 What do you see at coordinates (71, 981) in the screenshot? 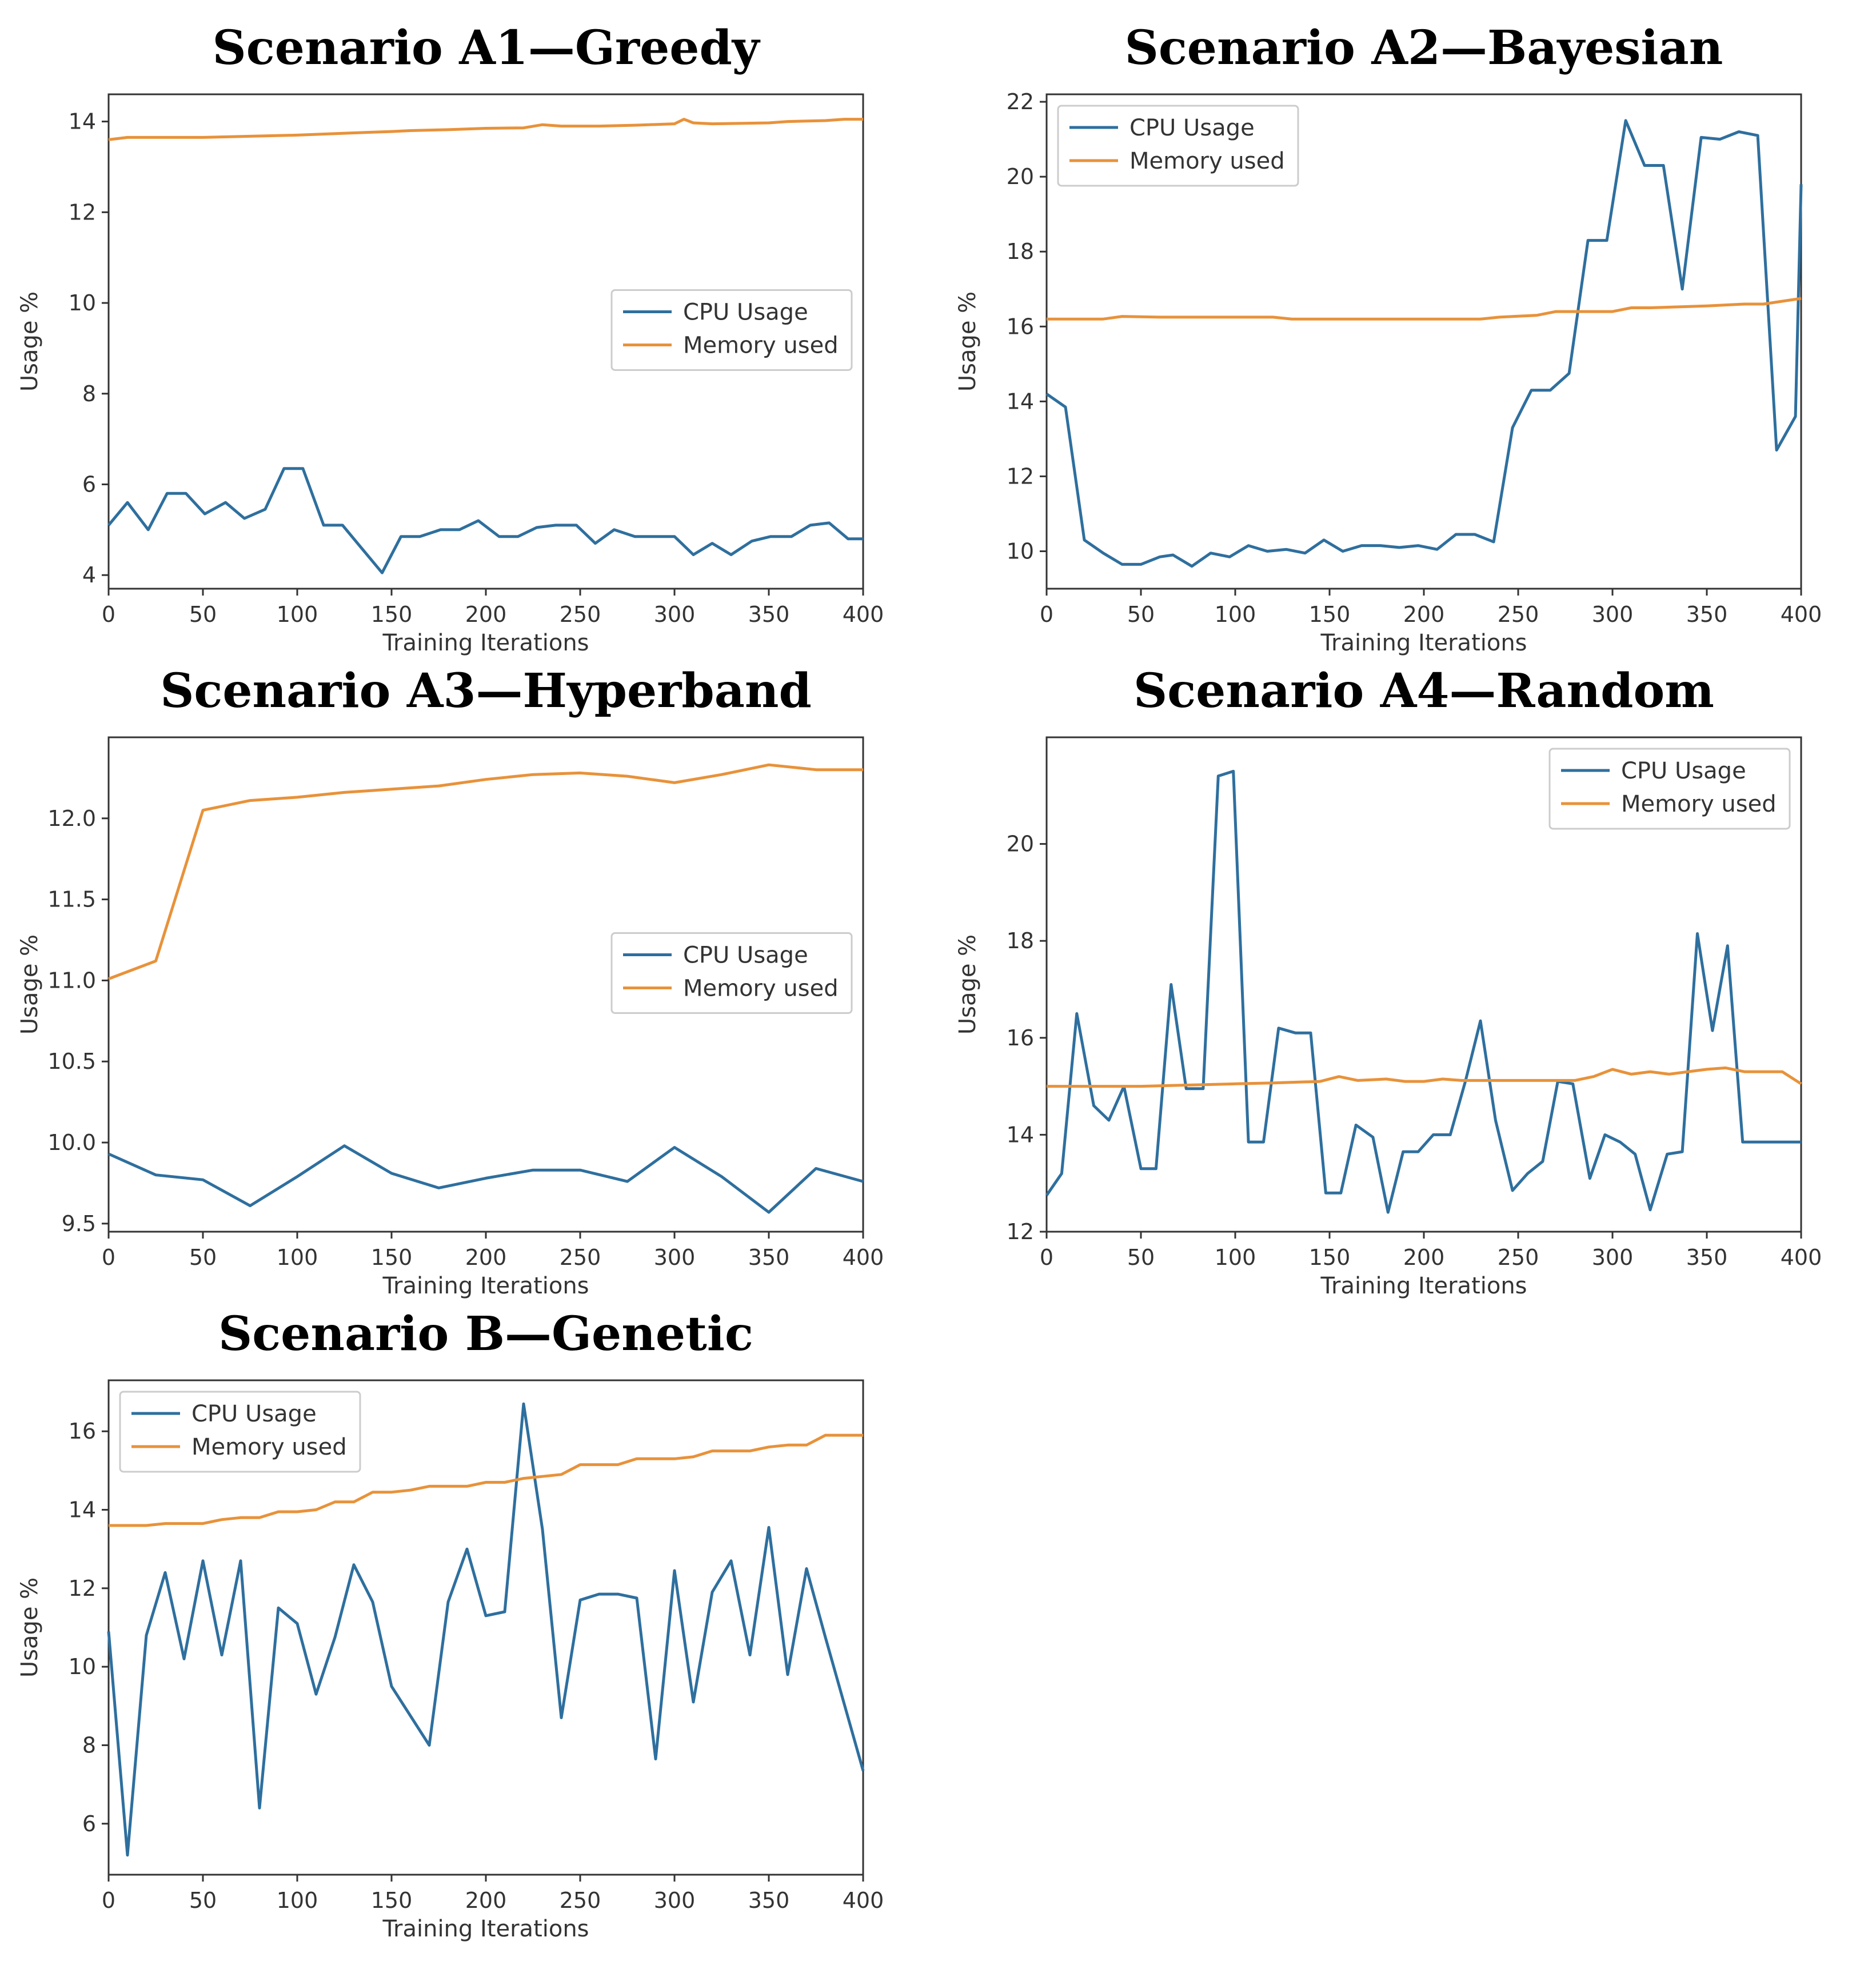
I see `y-tick-label: 11.0` at bounding box center [71, 981].